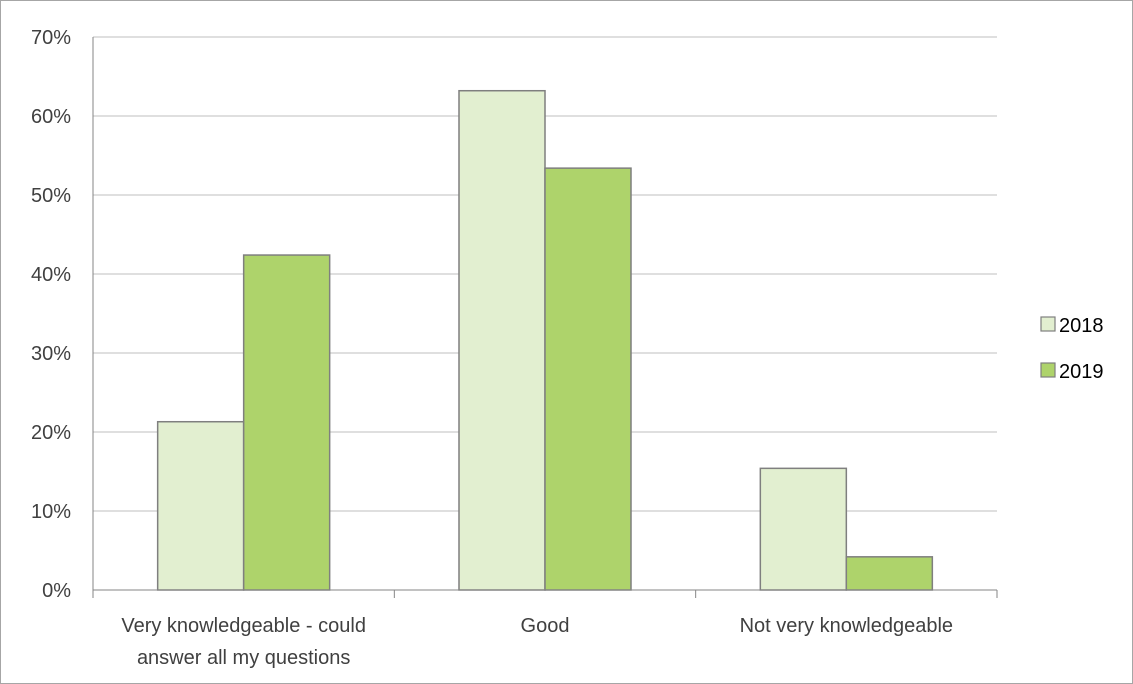 This screenshot has width=1133, height=684. Describe the element at coordinates (56, 591) in the screenshot. I see `y-tick-label: 0%` at that location.